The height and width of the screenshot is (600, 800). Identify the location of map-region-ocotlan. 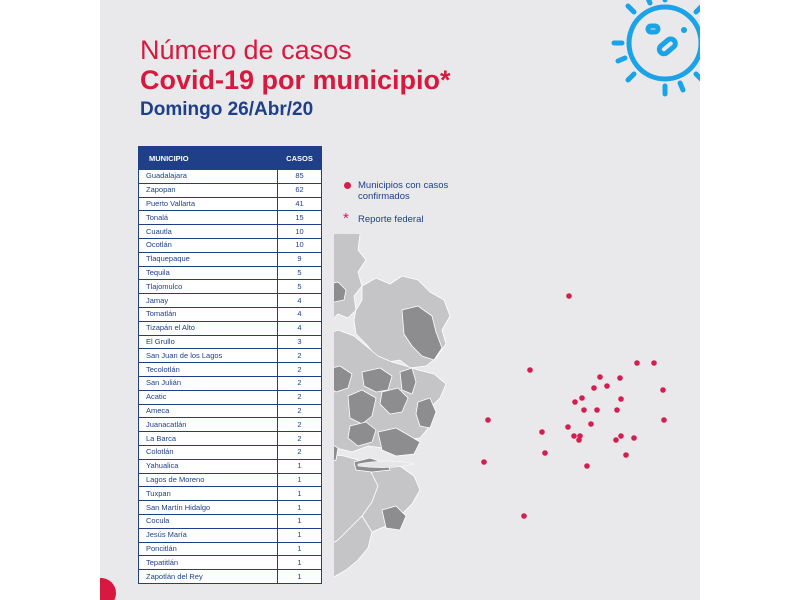
(399, 442).